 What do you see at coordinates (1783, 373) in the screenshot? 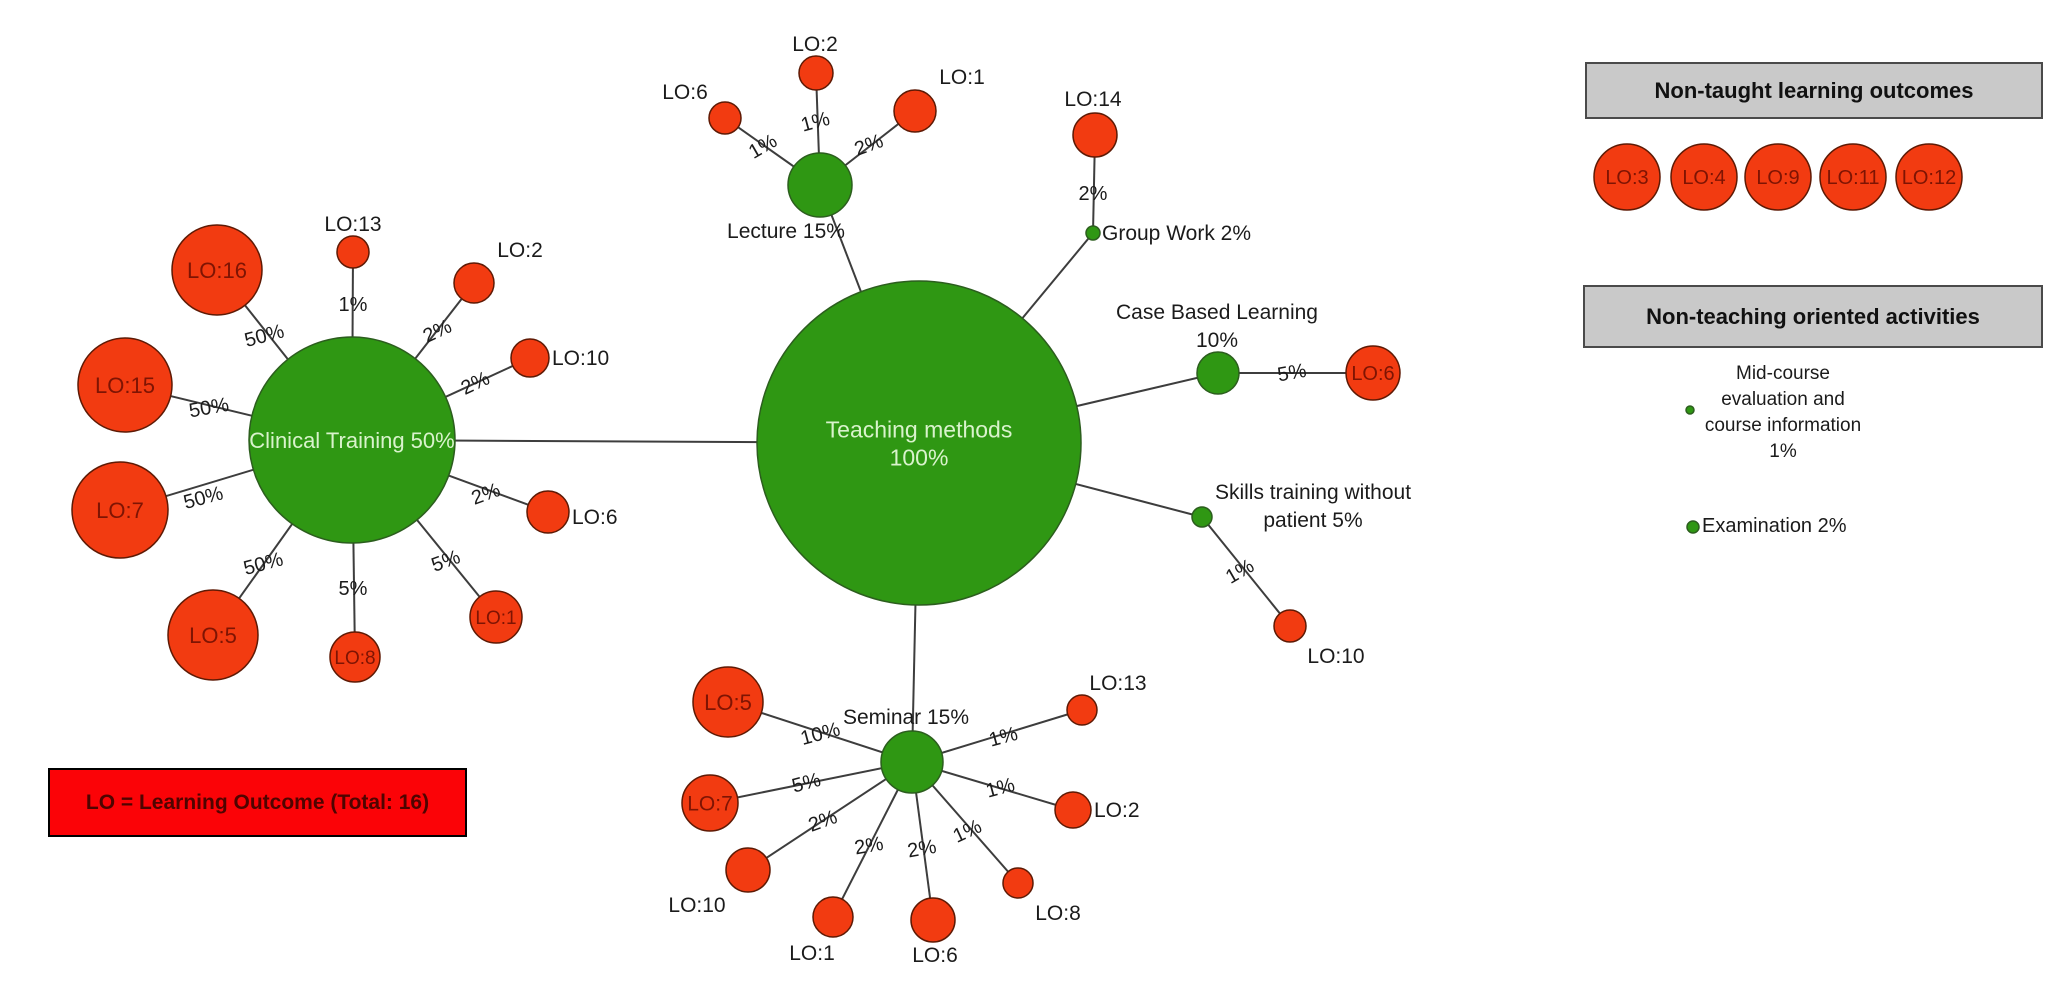
I see `midcourse-line: Mid-course` at bounding box center [1783, 373].